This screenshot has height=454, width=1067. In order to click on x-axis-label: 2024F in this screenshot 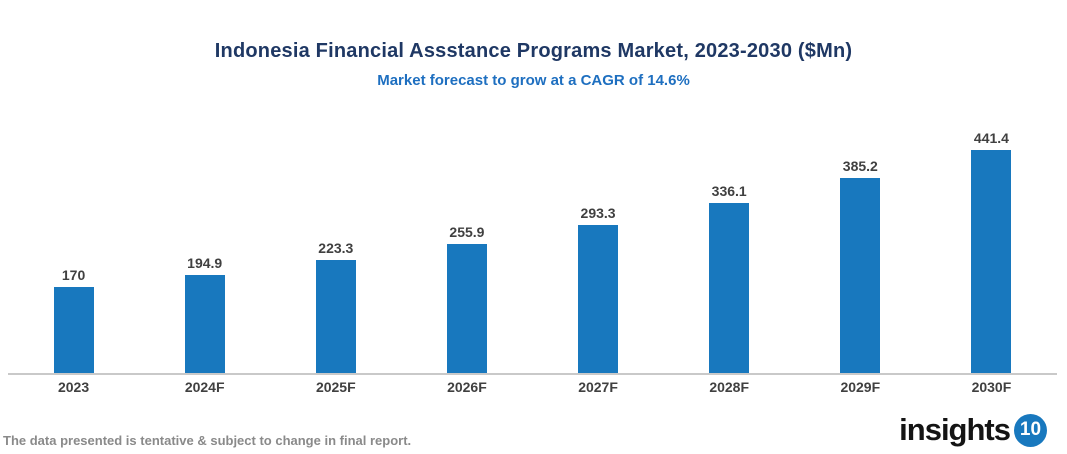, I will do `click(204, 387)`.